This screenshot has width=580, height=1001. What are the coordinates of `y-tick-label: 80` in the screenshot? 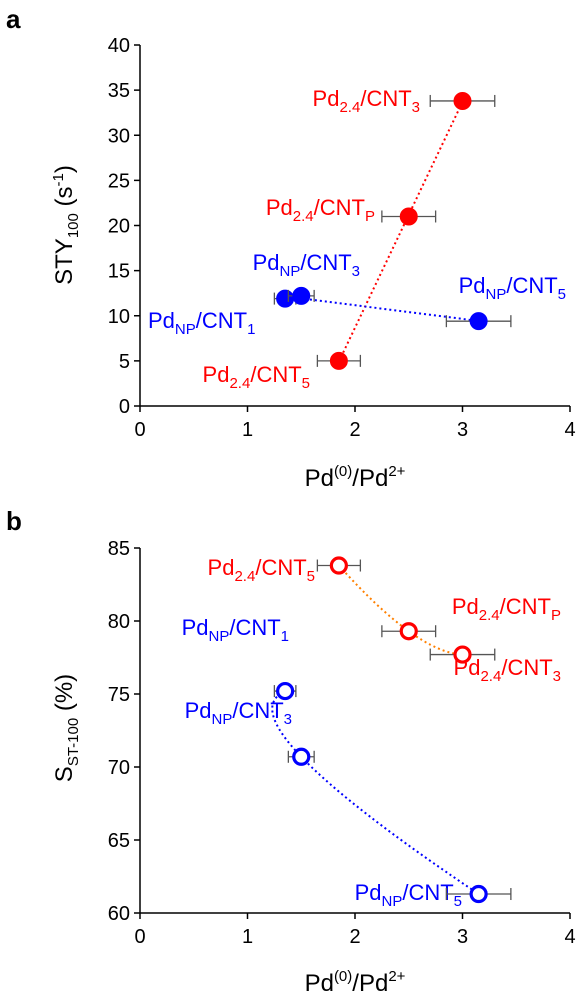 It's located at (119, 622).